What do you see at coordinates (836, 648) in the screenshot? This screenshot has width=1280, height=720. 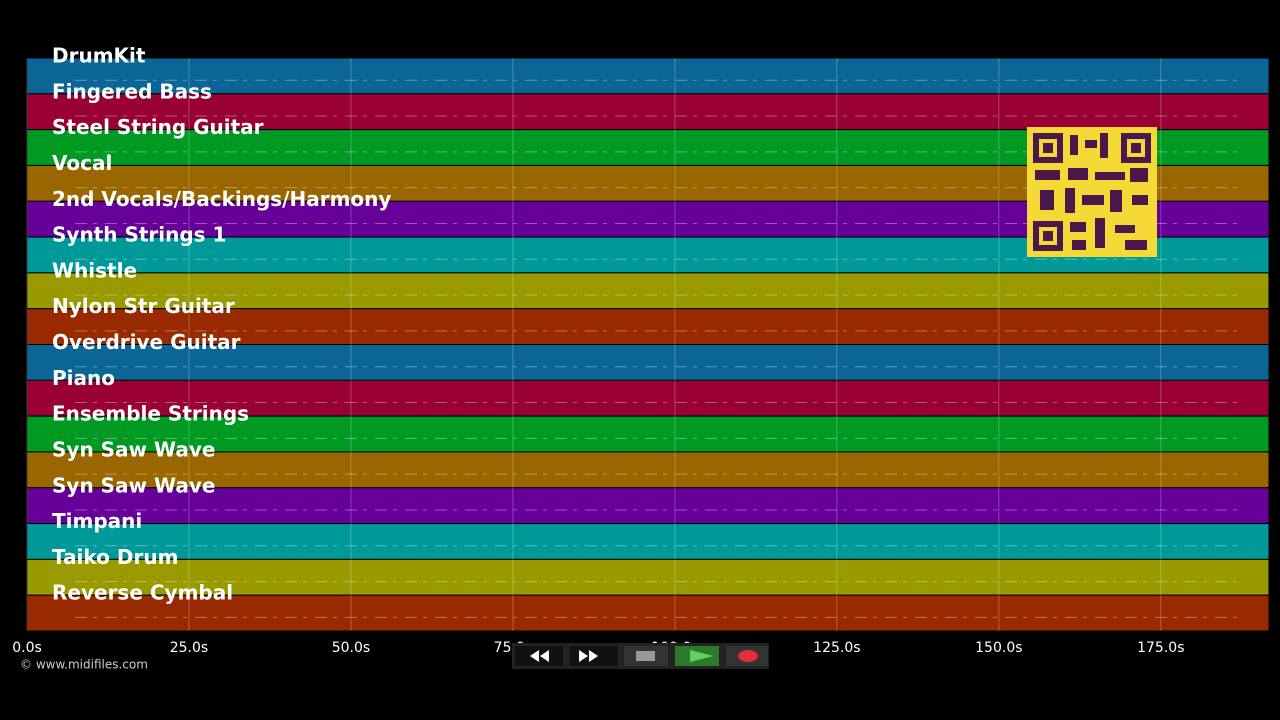 I see `x-tick-label: 125.0s` at bounding box center [836, 648].